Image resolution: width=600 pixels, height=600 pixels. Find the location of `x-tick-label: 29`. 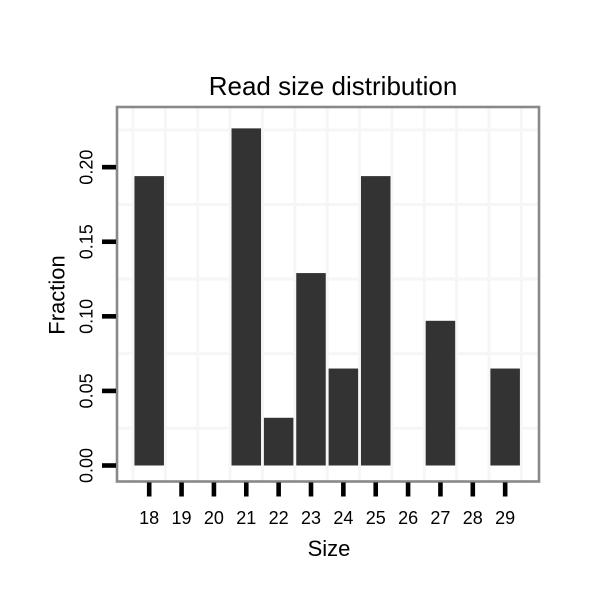

x-tick-label: 29 is located at coordinates (505, 518).